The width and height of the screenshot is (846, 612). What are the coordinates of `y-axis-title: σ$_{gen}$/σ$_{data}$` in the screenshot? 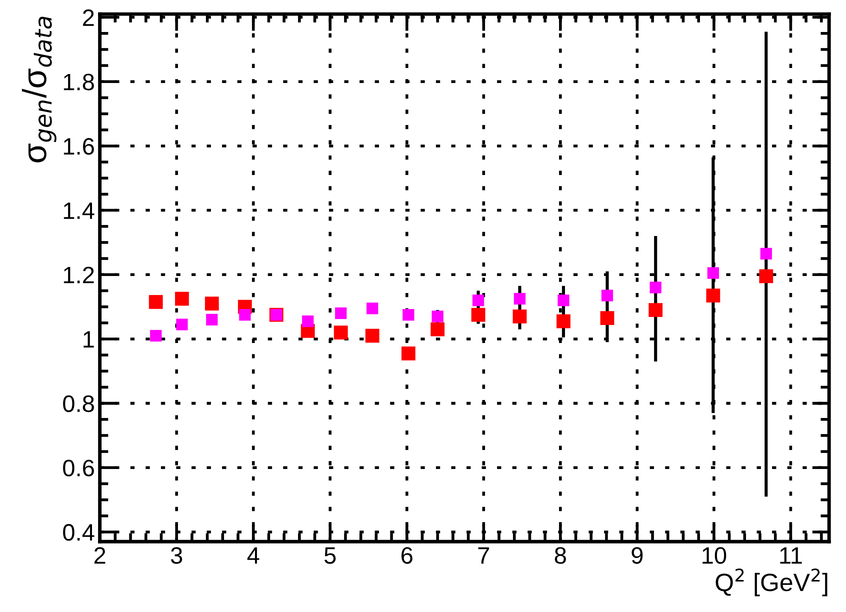 It's located at (39, 89).